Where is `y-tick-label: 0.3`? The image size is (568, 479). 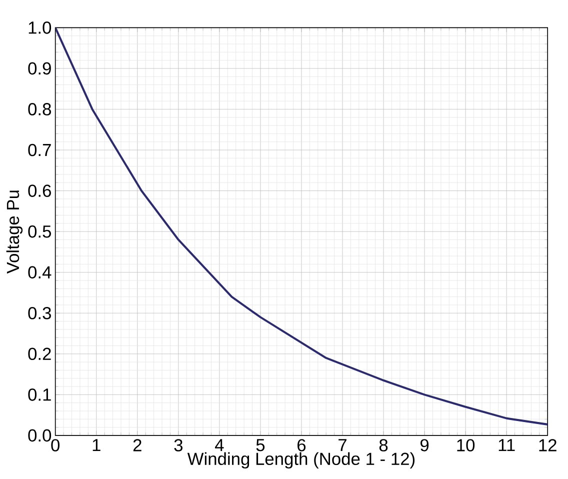
y-tick-label: 0.3 is located at coordinates (39, 313).